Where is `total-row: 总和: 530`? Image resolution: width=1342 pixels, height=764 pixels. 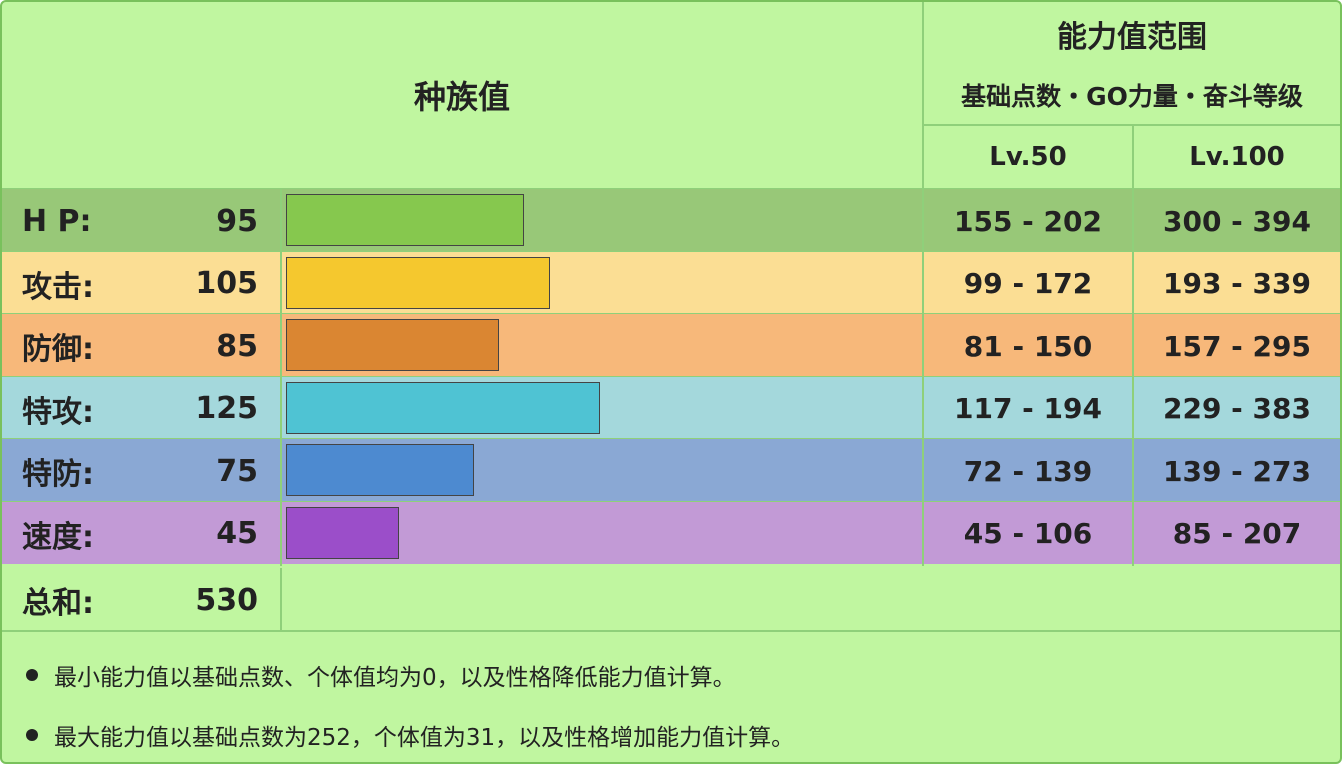
total-row: 总和: 530 is located at coordinates (671, 600).